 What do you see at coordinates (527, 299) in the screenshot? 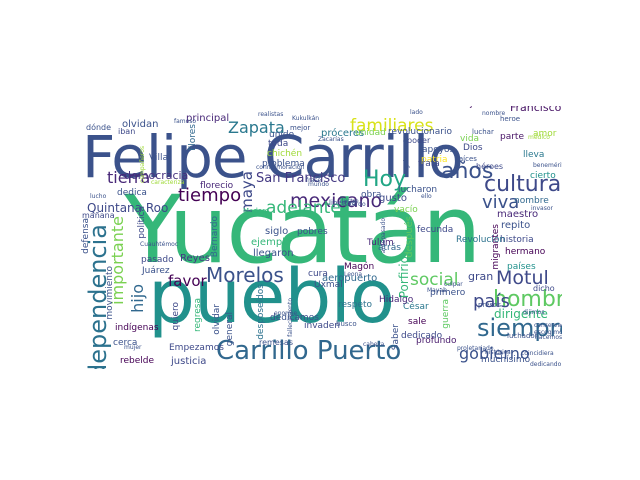
I see `word: hombre` at bounding box center [527, 299].